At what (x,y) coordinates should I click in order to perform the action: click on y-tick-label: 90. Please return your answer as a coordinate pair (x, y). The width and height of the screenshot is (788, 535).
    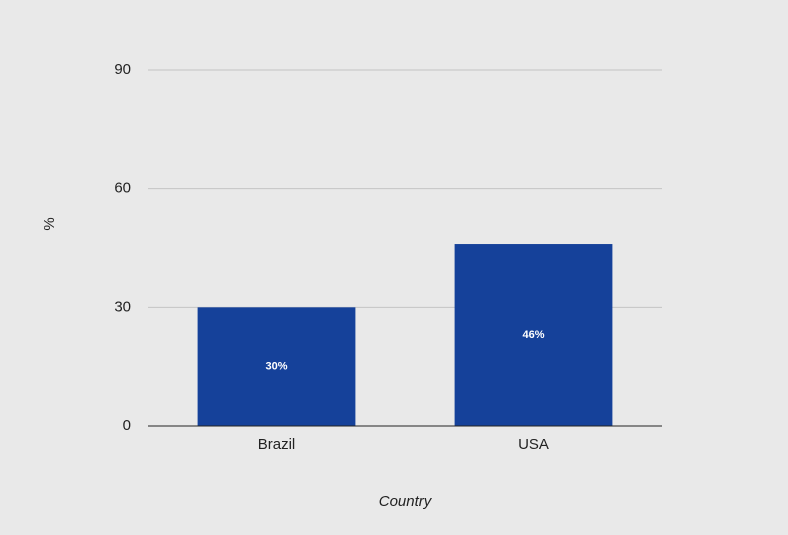
    Looking at the image, I should click on (122, 69).